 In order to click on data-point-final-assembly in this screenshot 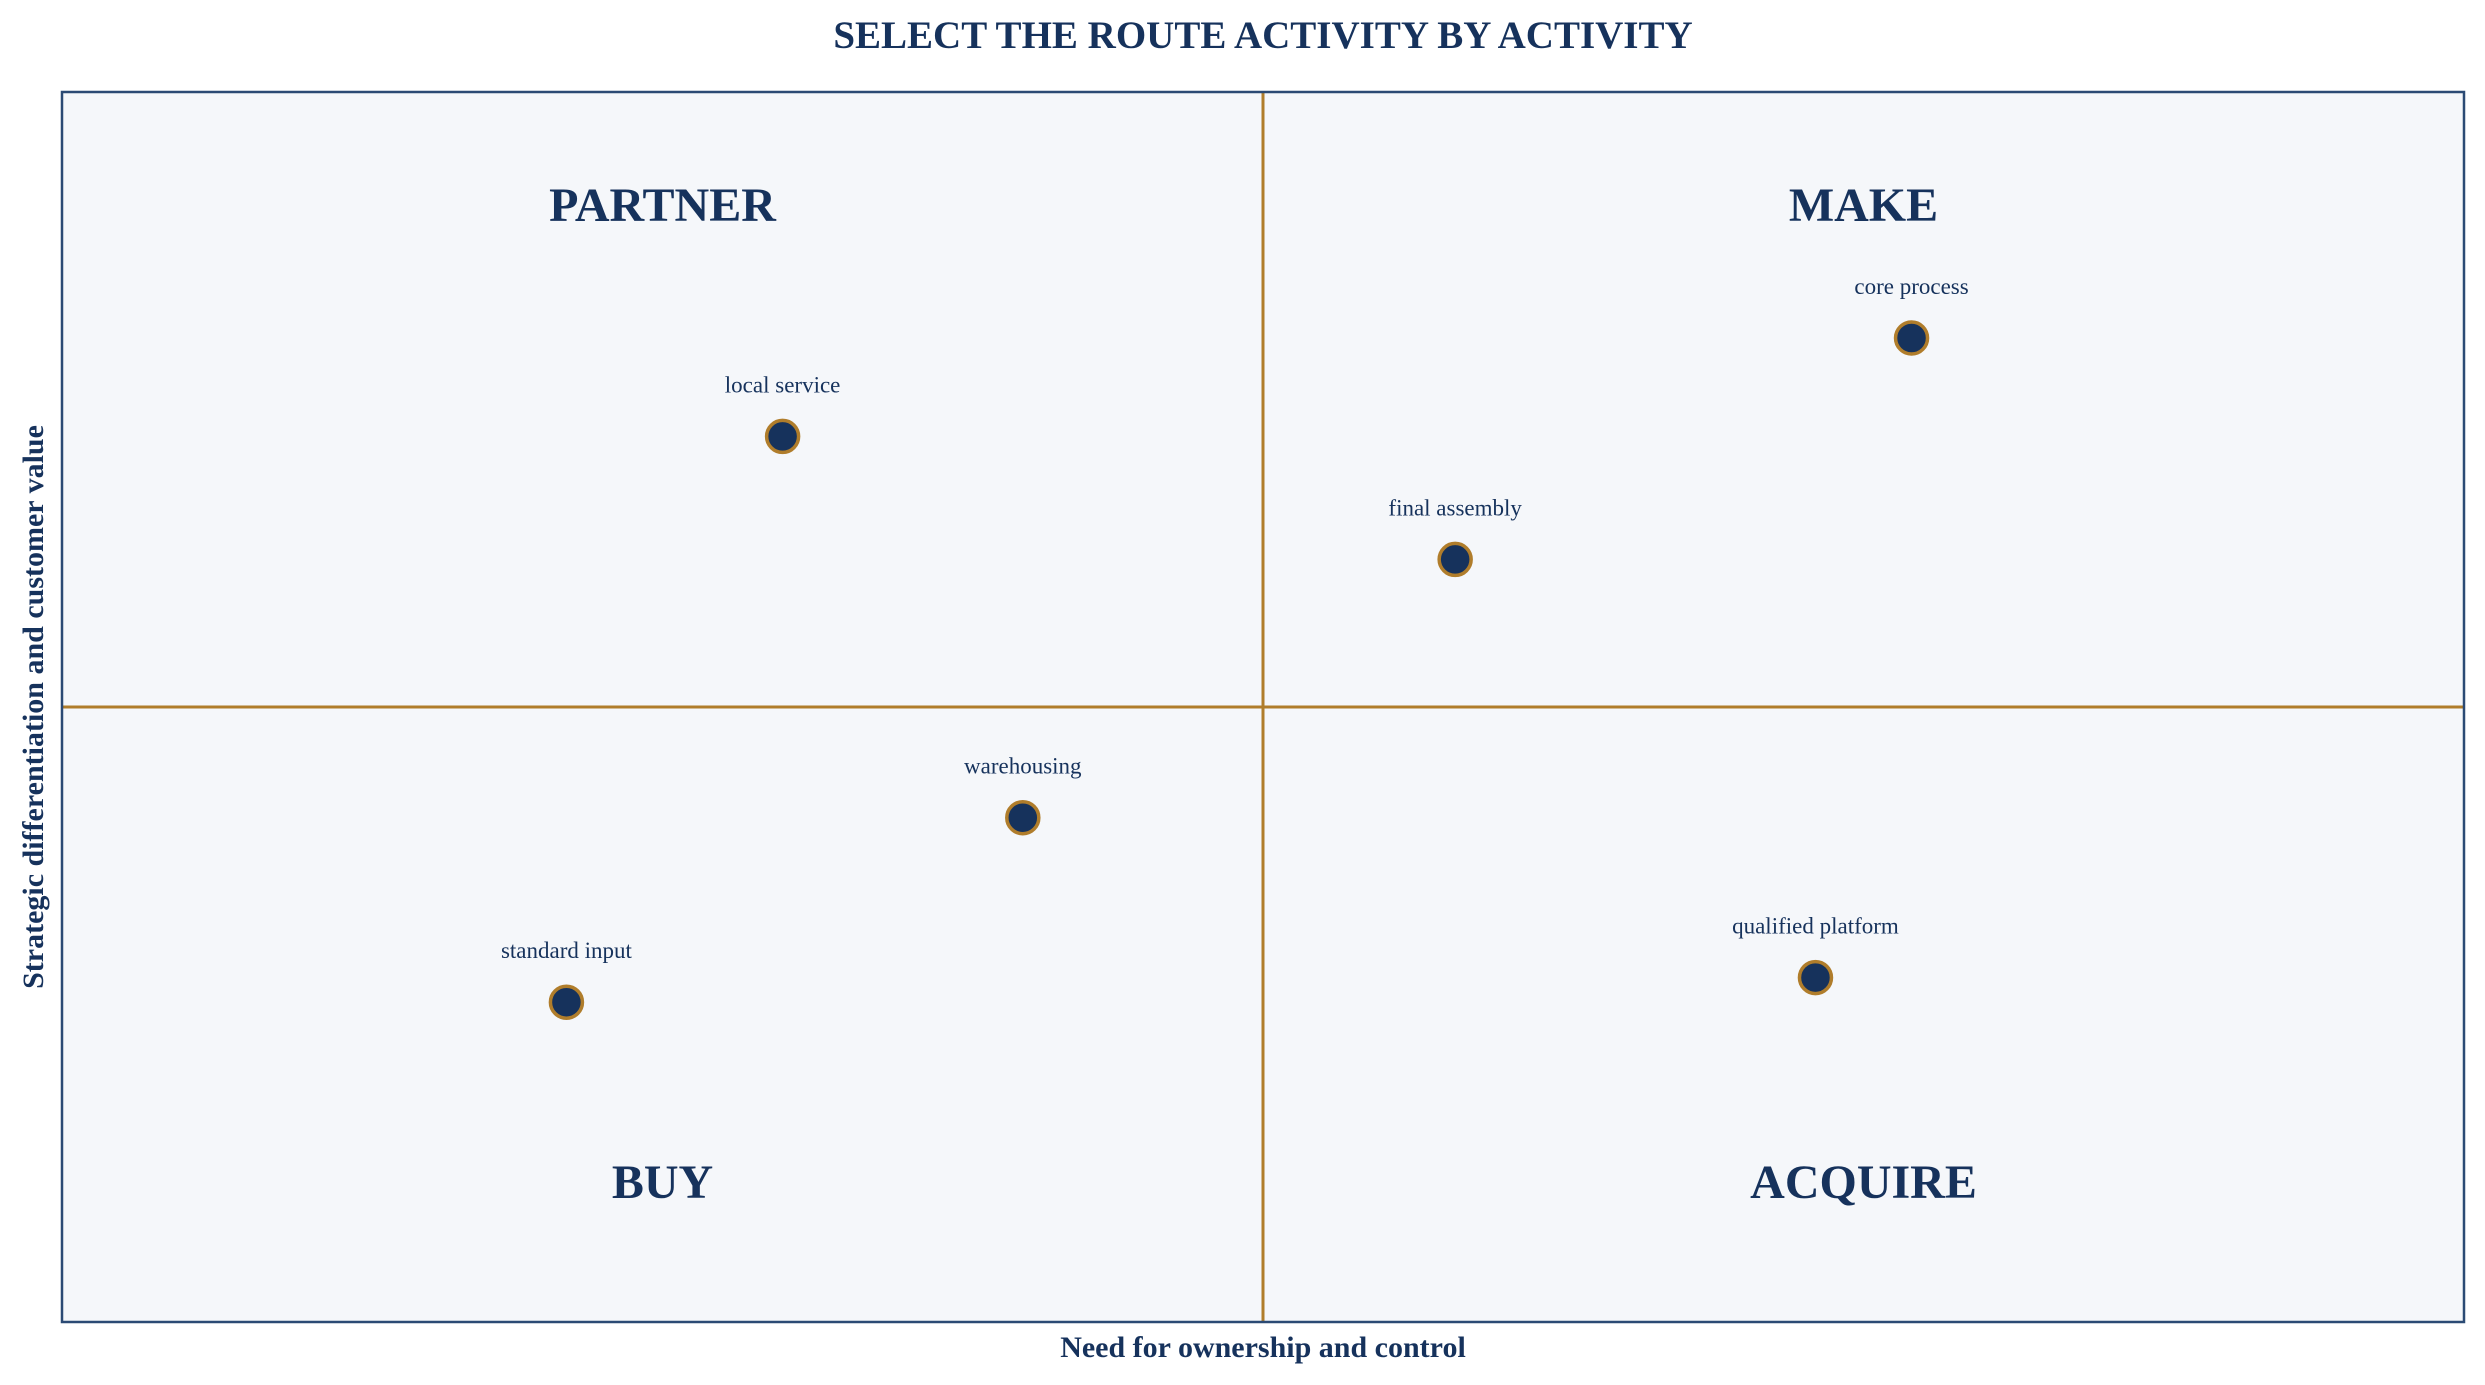, I will do `click(1455, 559)`.